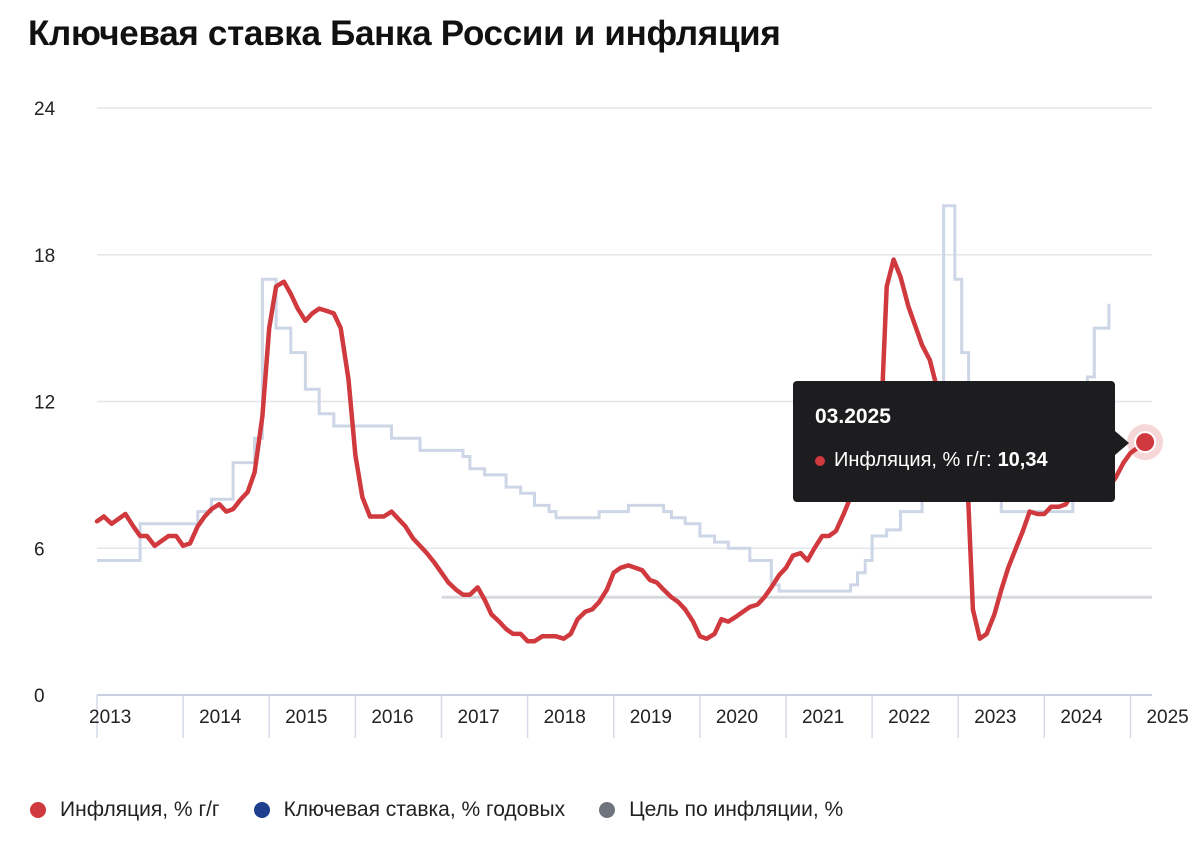 The image size is (1200, 868). Describe the element at coordinates (651, 717) in the screenshot. I see `x-tick-label: 2019` at that location.